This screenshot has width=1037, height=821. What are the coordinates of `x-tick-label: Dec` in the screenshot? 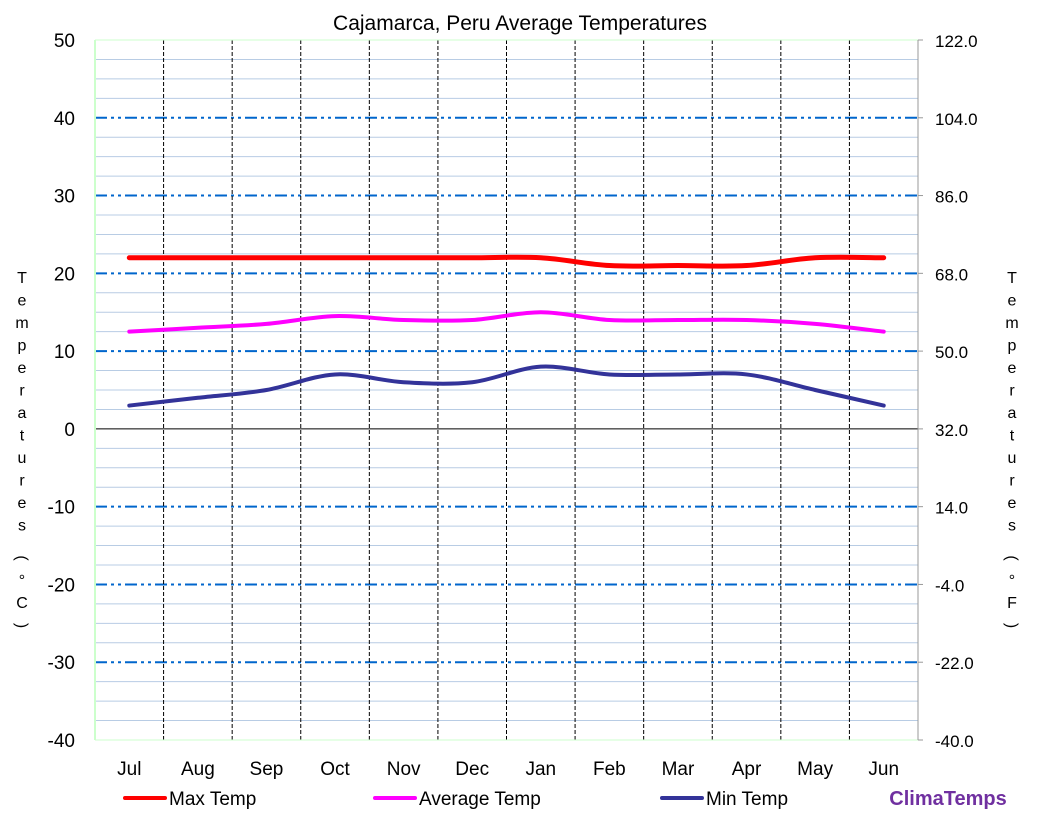 It's located at (472, 769).